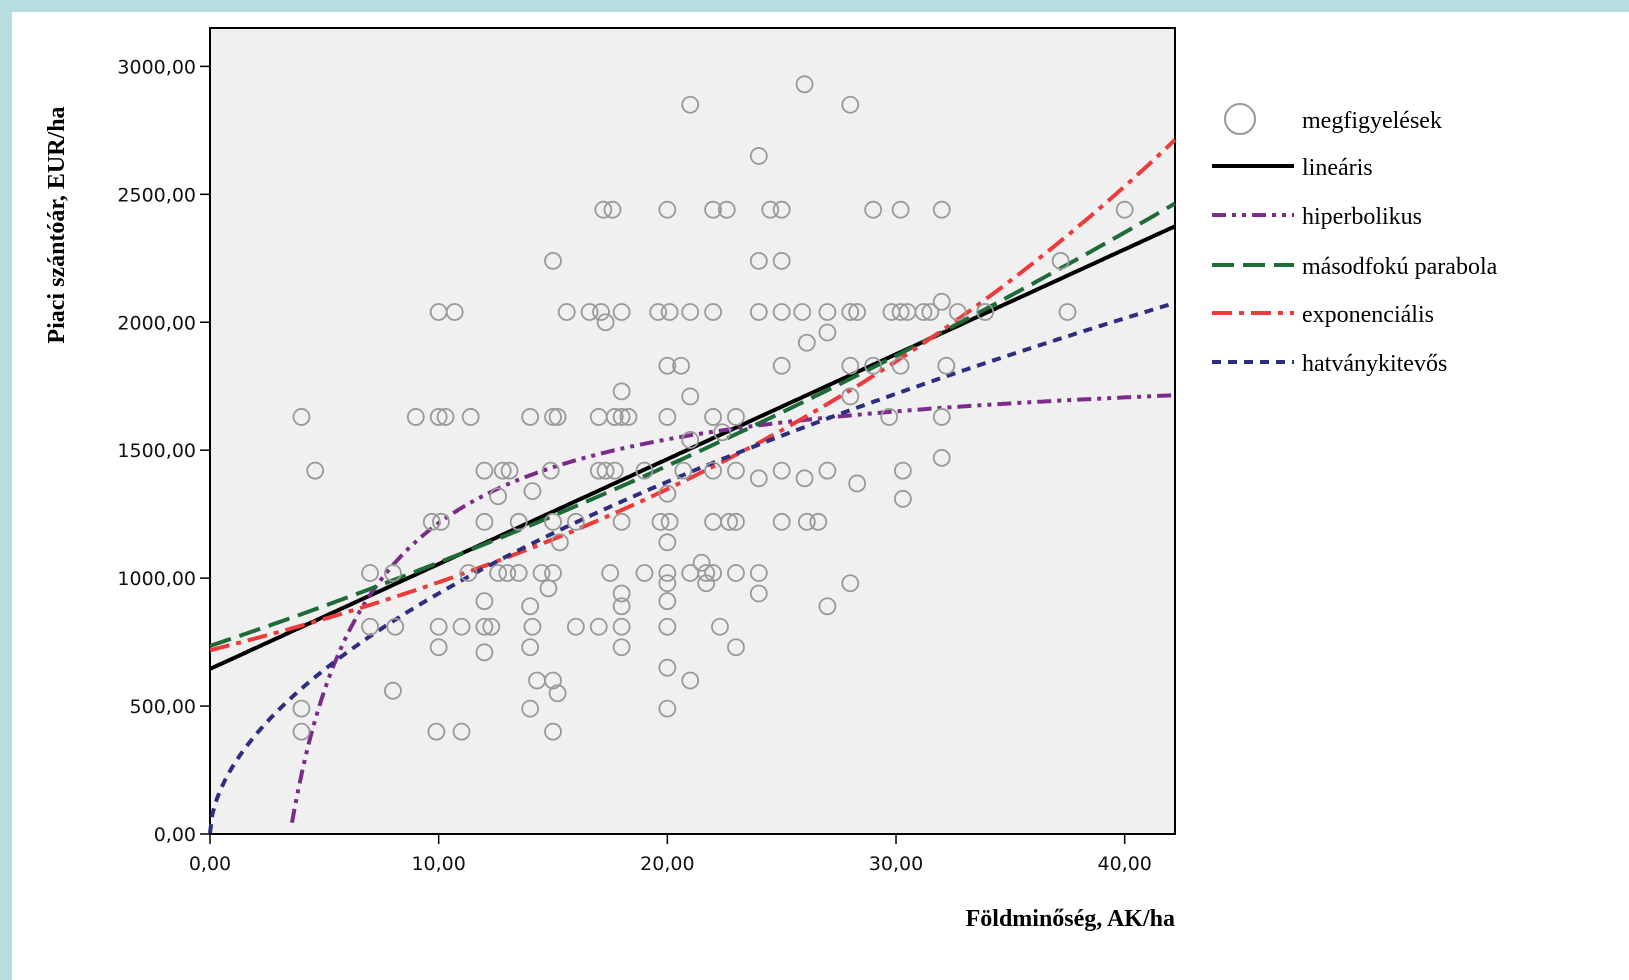 This screenshot has height=980, width=1629. I want to click on x-tick-label: 10,00, so click(438, 864).